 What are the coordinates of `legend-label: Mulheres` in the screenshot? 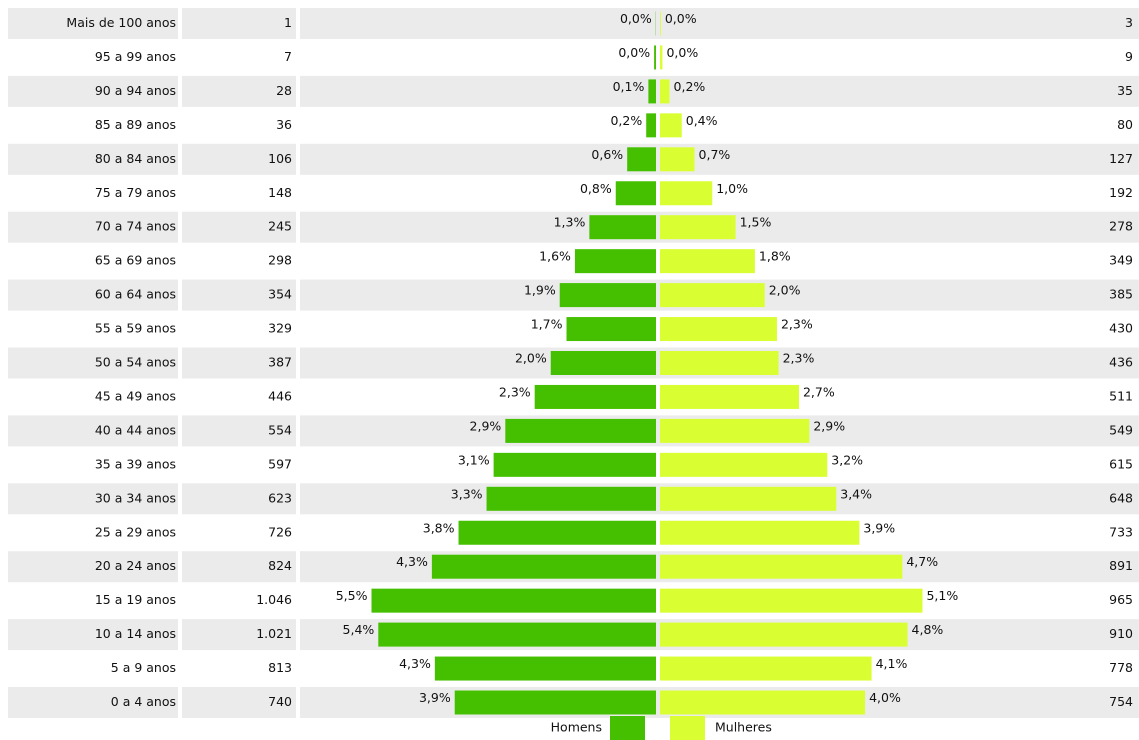 It's located at (743, 727).